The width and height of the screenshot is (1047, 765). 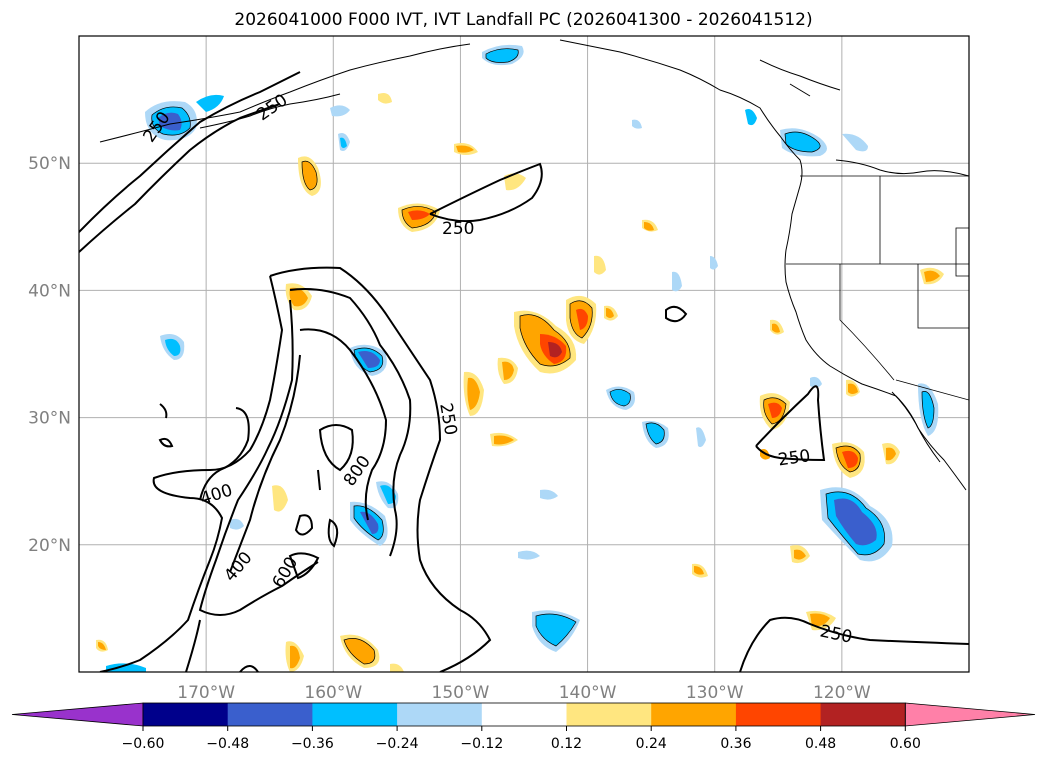 What do you see at coordinates (227, 744) in the screenshot?
I see `colorbar-tick-label: −0.48` at bounding box center [227, 744].